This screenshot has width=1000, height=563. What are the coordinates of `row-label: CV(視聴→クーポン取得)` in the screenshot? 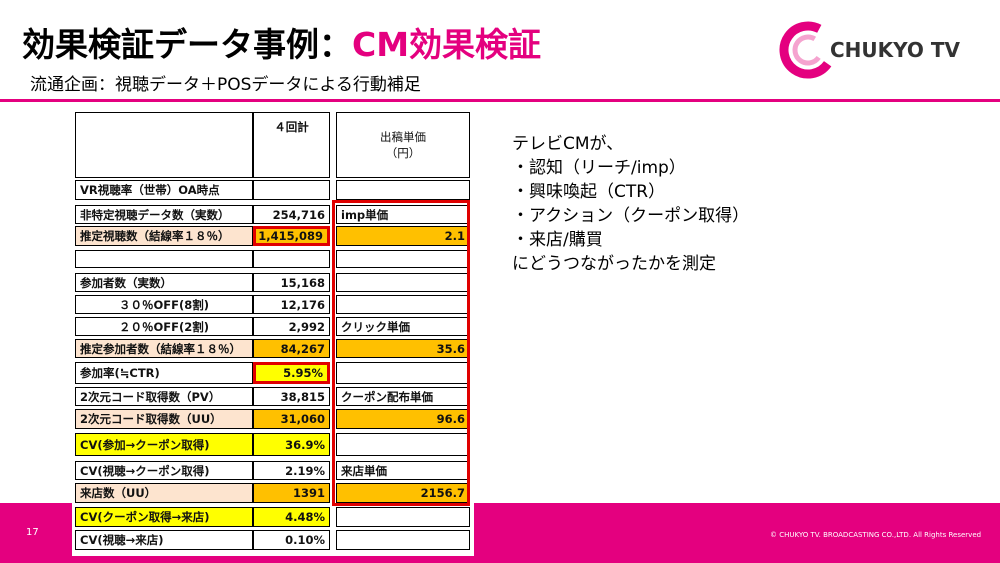 It's located at (164, 470).